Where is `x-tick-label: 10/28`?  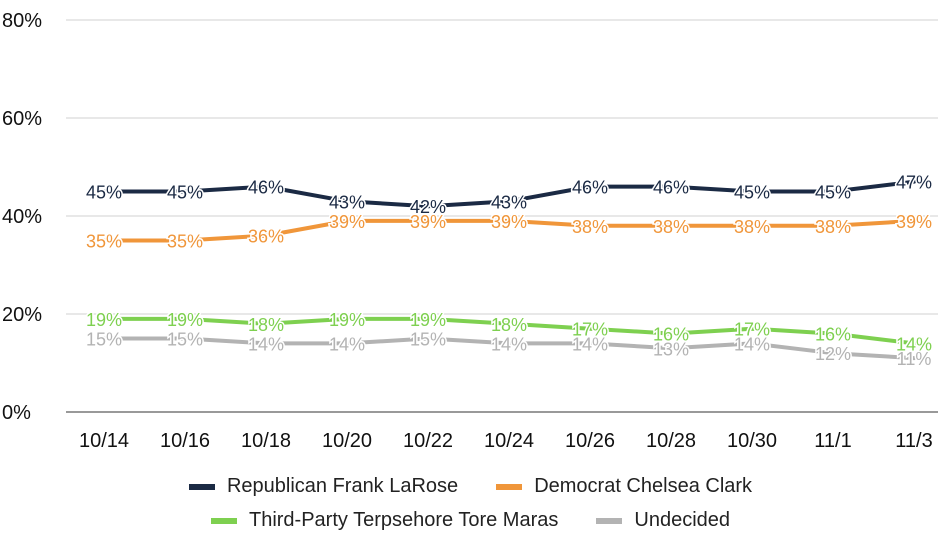 x-tick-label: 10/28 is located at coordinates (671, 441).